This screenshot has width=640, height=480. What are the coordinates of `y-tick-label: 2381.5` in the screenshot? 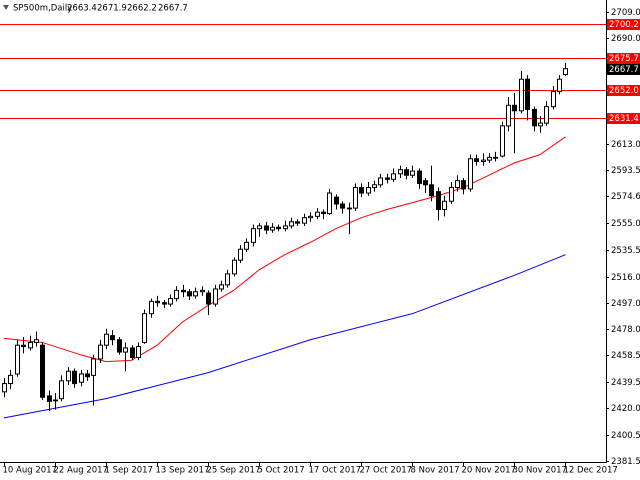 It's located at (625, 462).